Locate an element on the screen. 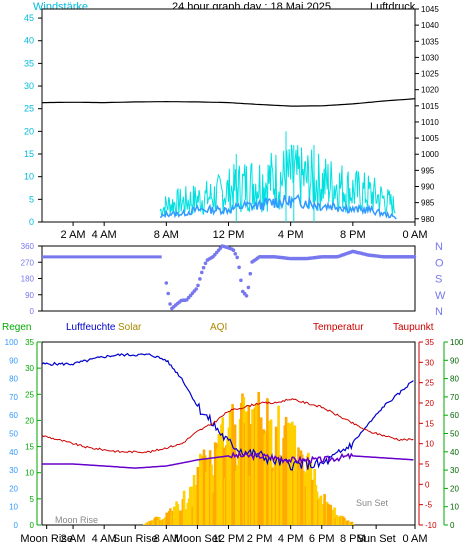 This screenshot has width=467, height=556. bottom-axis-label: 8 PM is located at coordinates (353, 539).